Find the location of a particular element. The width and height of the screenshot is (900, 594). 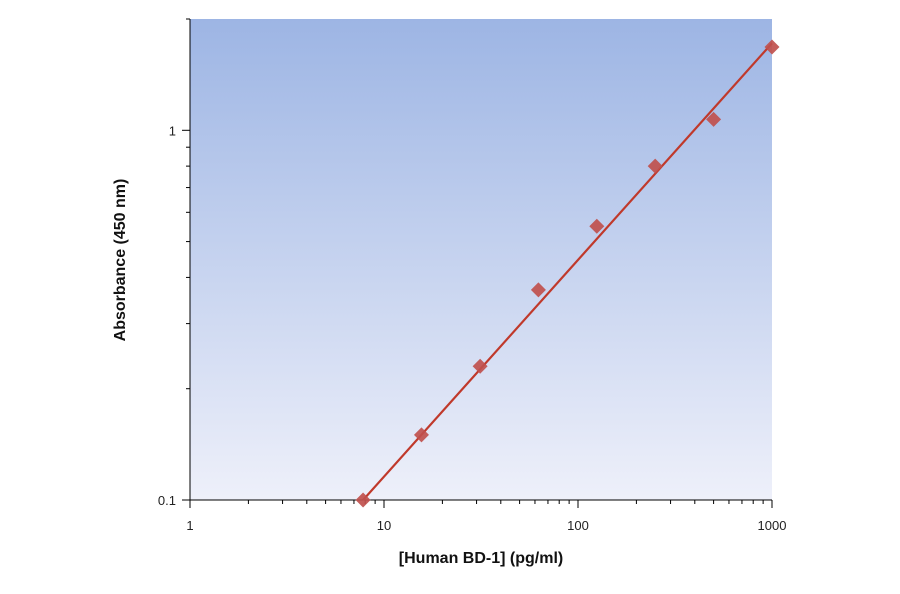

x-axis-ticks: 1 10 100 1000 is located at coordinates (486, 516).